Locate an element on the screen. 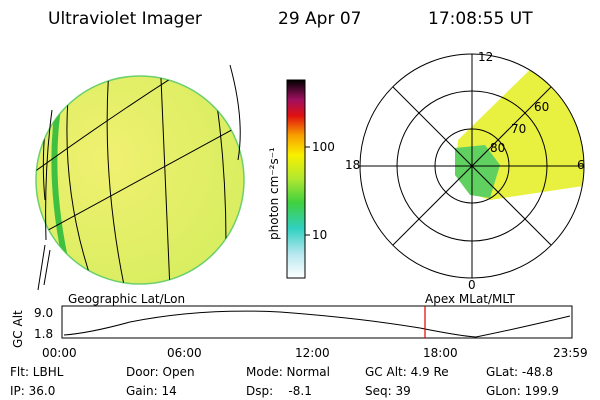 The height and width of the screenshot is (400, 600). status-field: IP: 36.0 is located at coordinates (32, 391).